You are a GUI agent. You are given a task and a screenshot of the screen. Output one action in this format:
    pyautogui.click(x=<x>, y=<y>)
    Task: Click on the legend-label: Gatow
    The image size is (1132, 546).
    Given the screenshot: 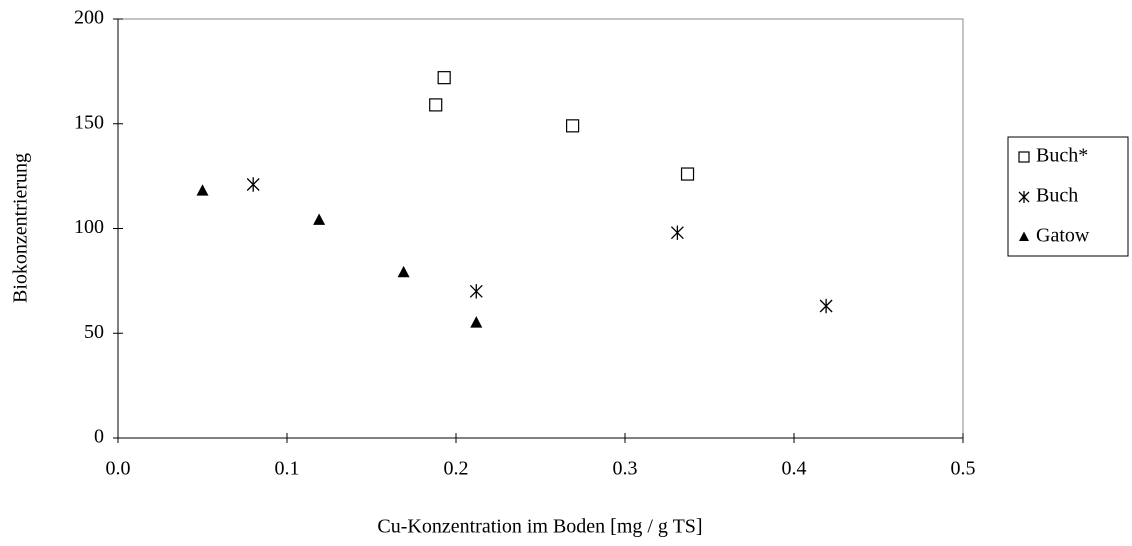 What is the action you would take?
    pyautogui.click(x=1063, y=236)
    